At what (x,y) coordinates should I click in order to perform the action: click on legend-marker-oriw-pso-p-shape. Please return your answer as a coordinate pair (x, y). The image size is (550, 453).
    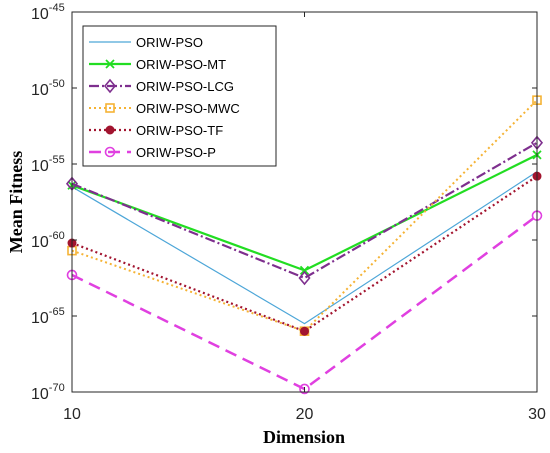
    Looking at the image, I should click on (110, 152).